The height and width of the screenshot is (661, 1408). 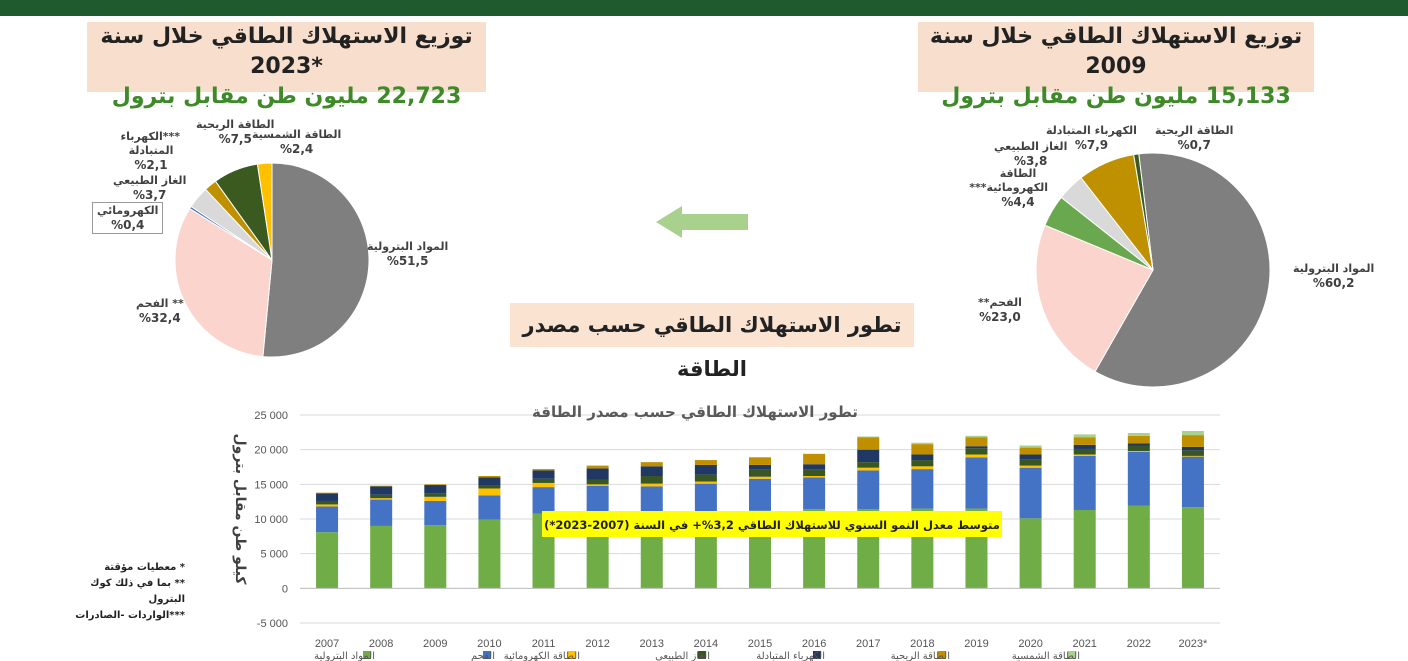 What do you see at coordinates (144, 567) in the screenshot?
I see `footnote-provisional: * معطيات مؤقتة` at bounding box center [144, 567].